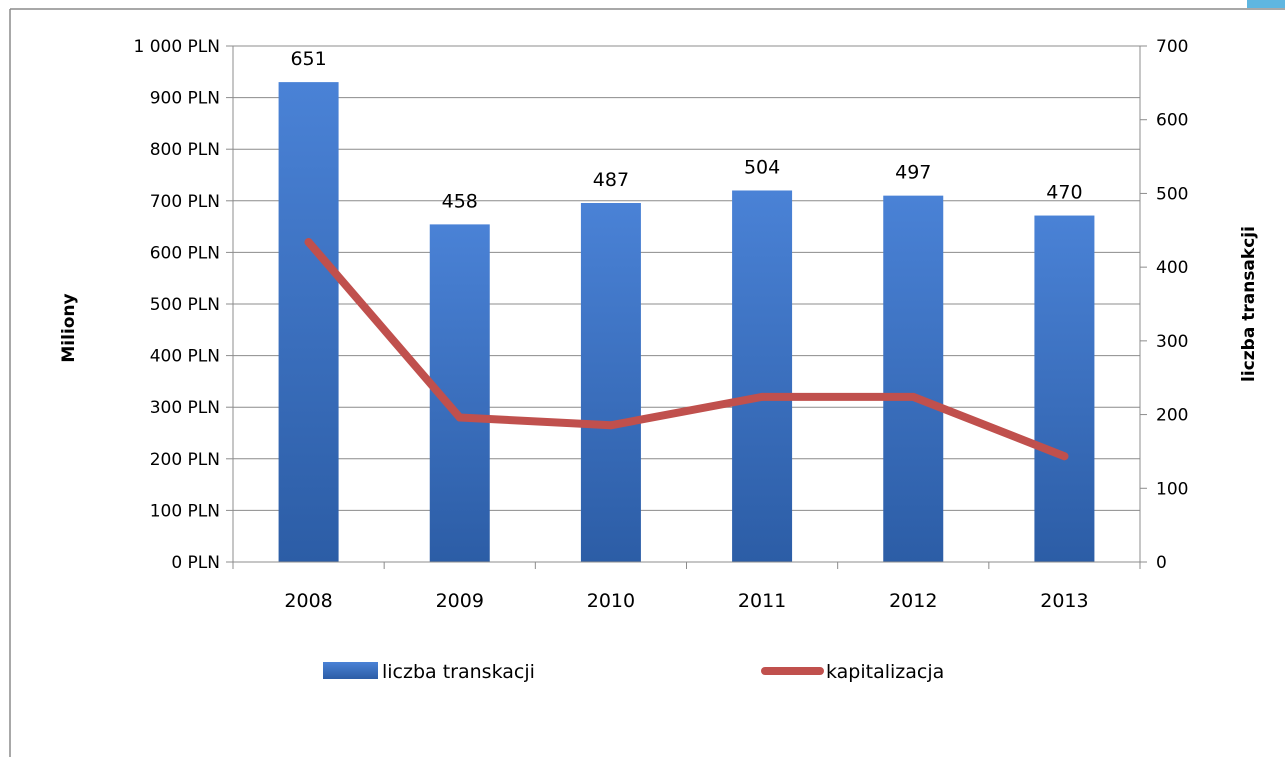  Describe the element at coordinates (350, 670) in the screenshot. I see `legend-swatch-bar` at that location.